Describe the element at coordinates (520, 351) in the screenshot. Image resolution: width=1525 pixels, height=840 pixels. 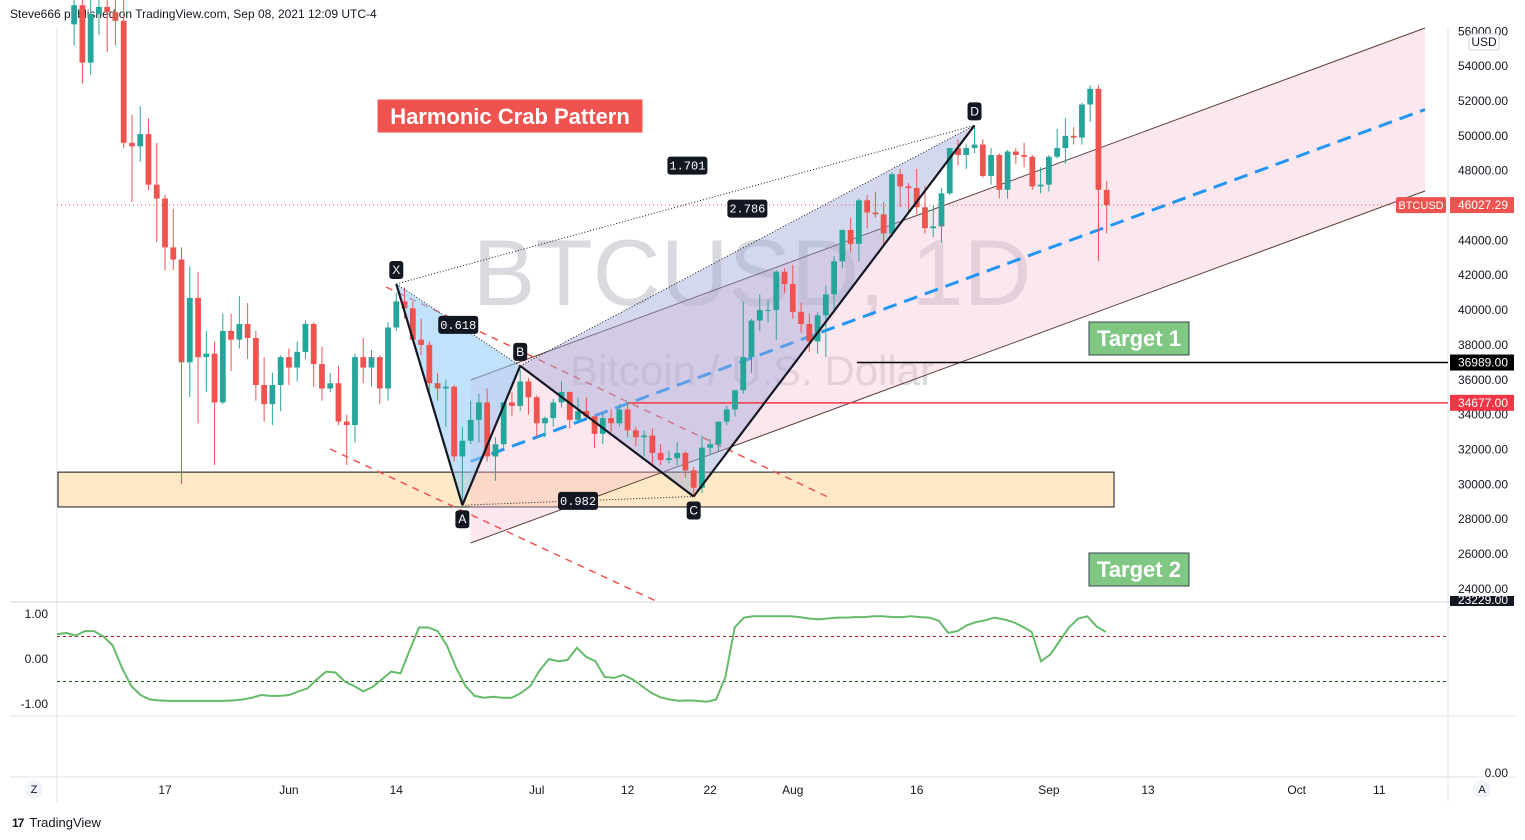
I see `pattern-point-badge` at that location.